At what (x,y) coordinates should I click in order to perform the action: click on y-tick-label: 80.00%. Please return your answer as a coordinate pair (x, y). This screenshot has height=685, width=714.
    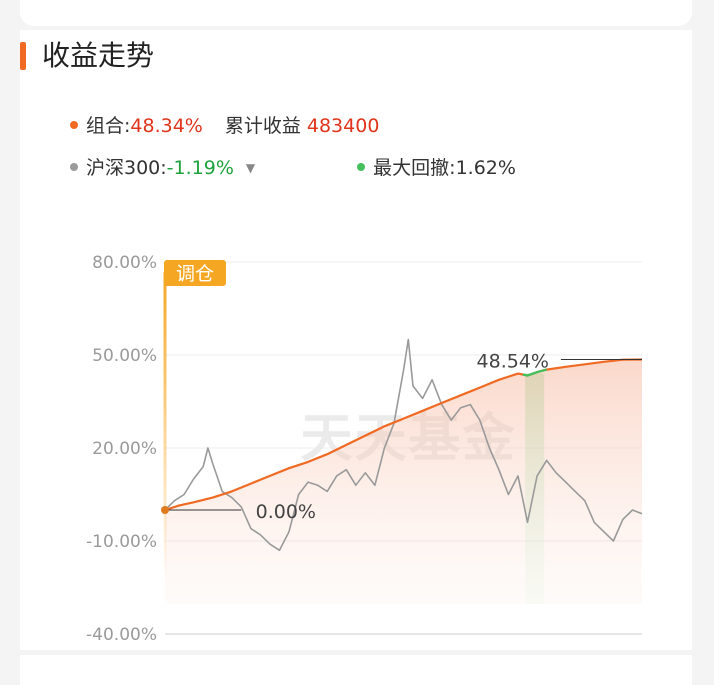
    Looking at the image, I should click on (124, 263).